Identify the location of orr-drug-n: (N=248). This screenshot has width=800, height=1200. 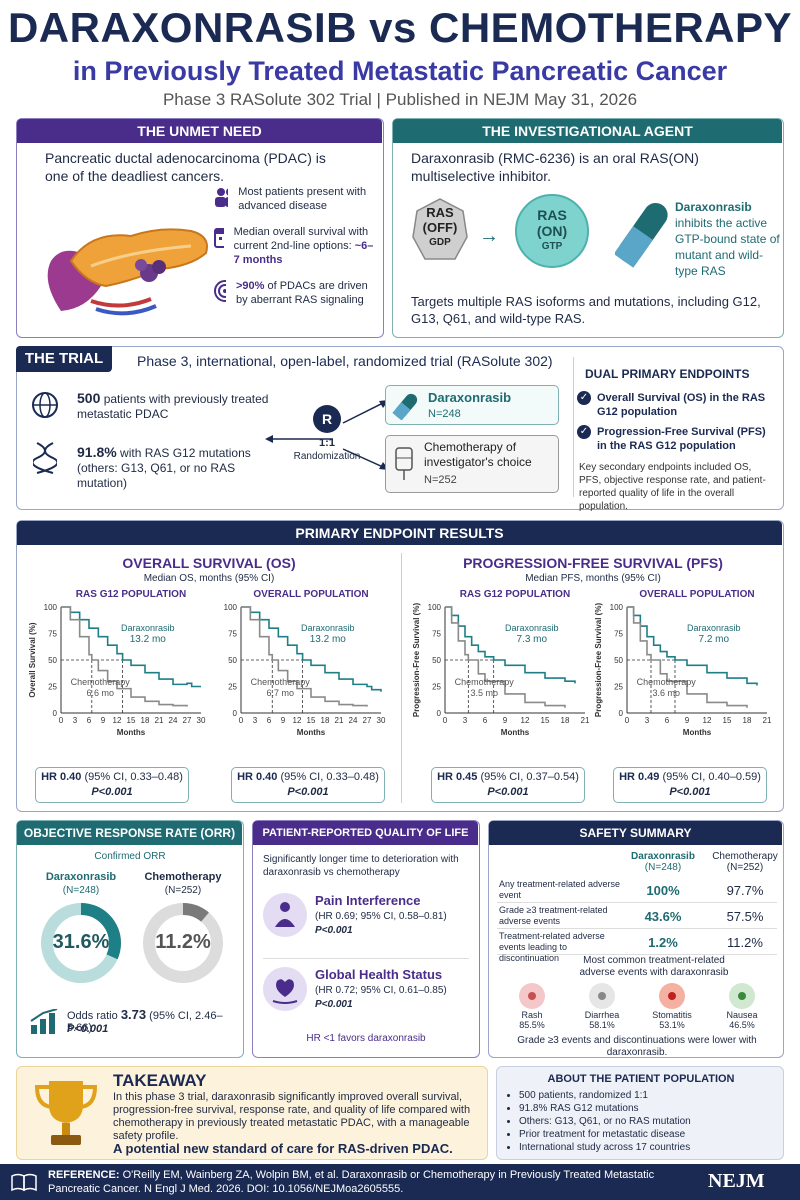
(81, 890).